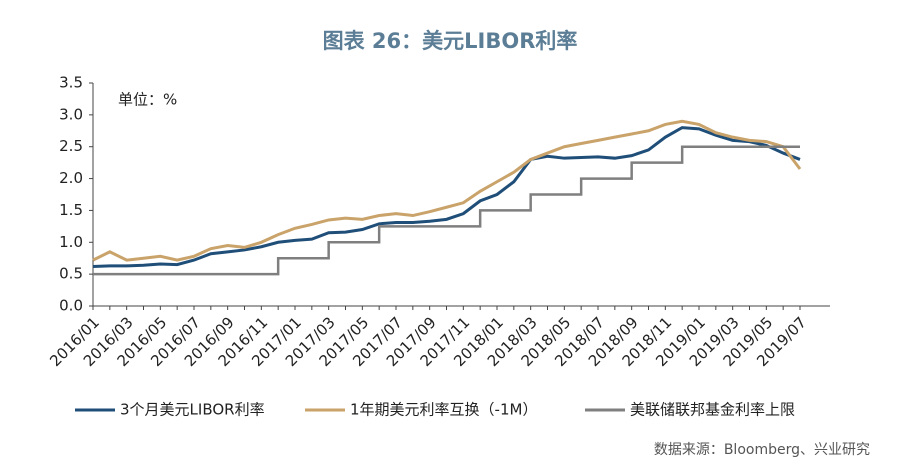 This screenshot has width=900, height=469. Describe the element at coordinates (71, 146) in the screenshot. I see `y-tick-label: 2.5` at that location.